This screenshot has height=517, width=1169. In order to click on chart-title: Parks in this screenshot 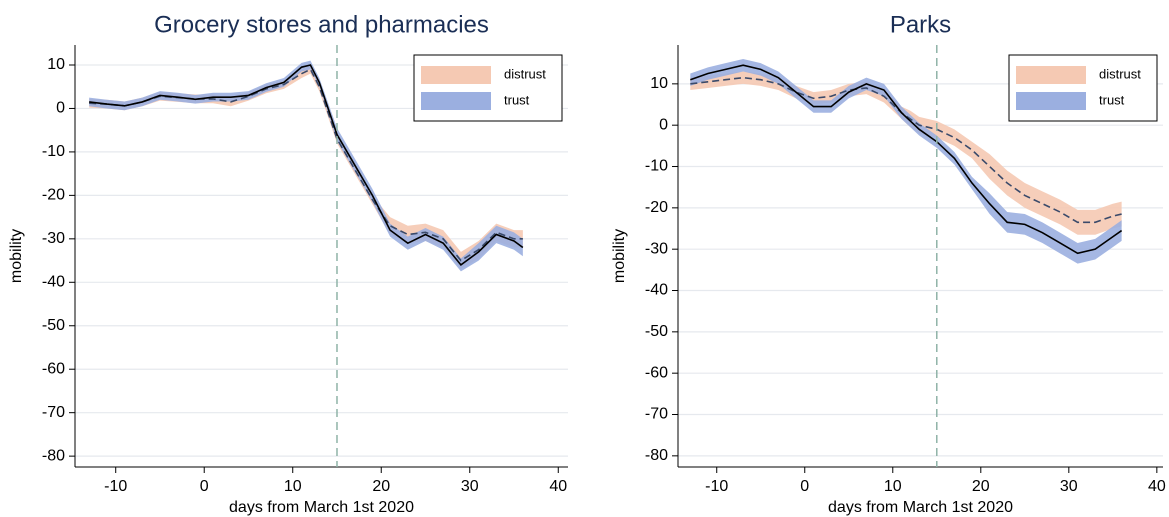, I will do `click(920, 24)`.